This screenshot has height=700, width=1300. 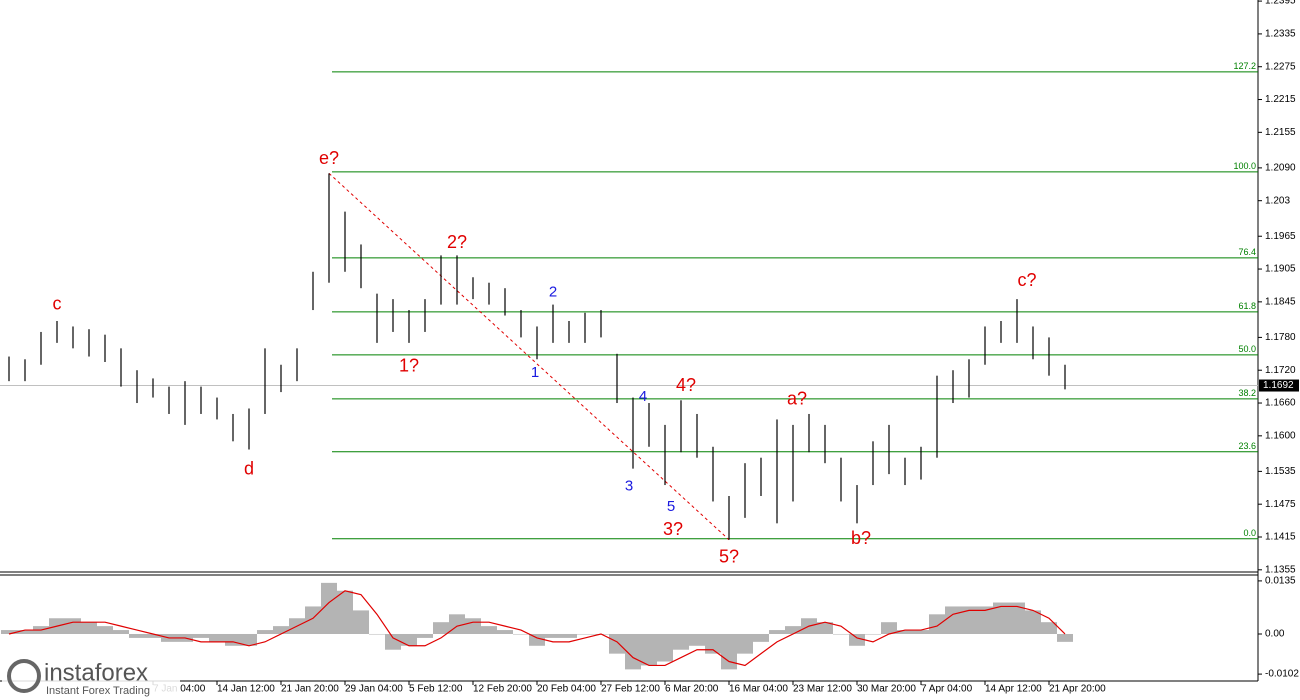 I want to click on x-tick-label: 30 Mar 20:00, so click(x=886, y=689).